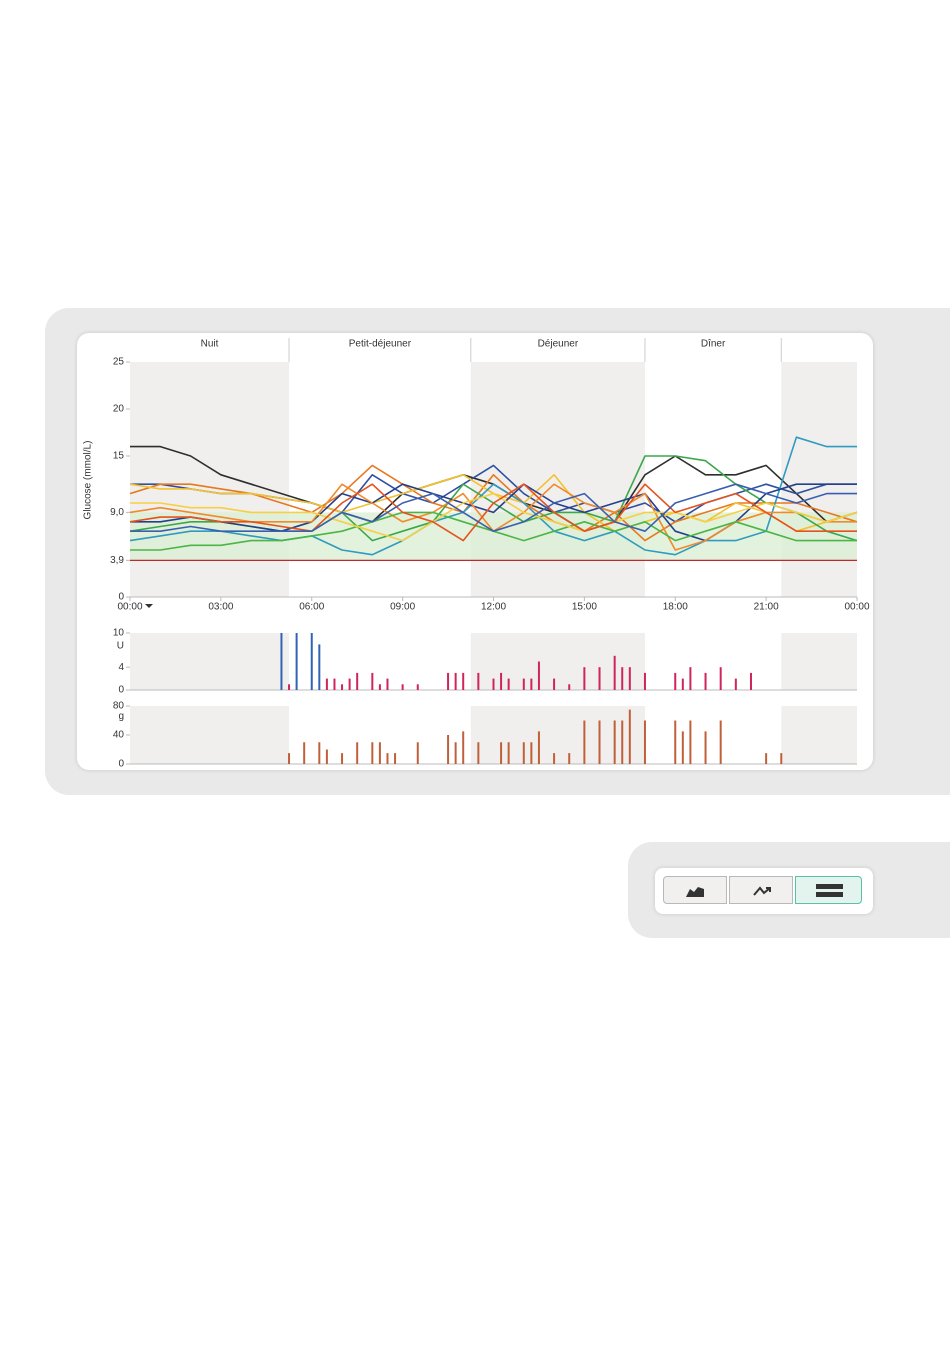 Image resolution: width=950 pixels, height=1348 pixels. What do you see at coordinates (149, 606) in the screenshot?
I see `x-range-menu` at bounding box center [149, 606].